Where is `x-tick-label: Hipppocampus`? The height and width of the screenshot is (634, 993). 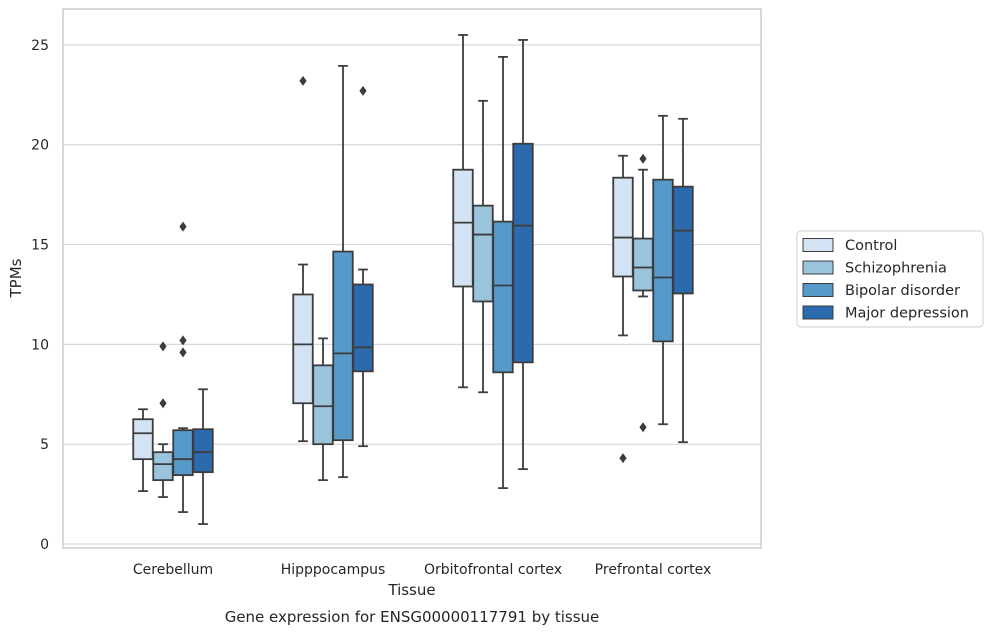 x-tick-label: Hipppocampus is located at coordinates (333, 570).